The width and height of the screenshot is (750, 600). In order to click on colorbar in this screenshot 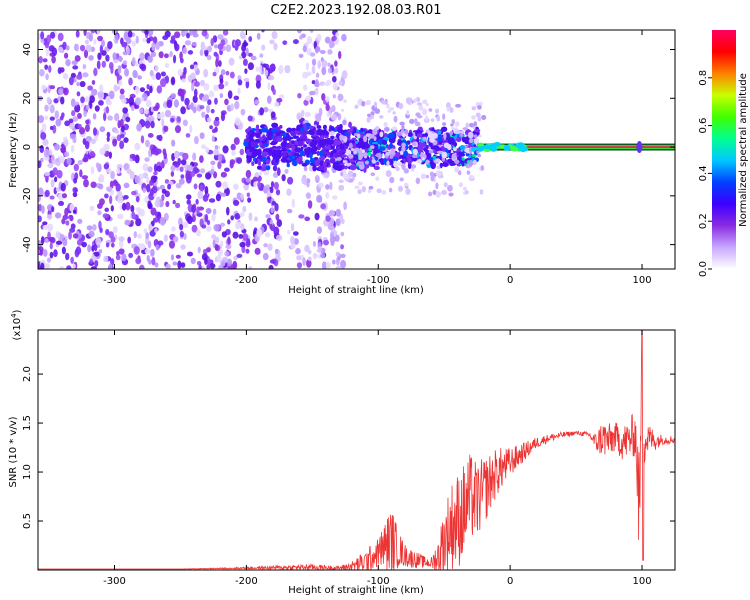, I will do `click(724, 149)`.